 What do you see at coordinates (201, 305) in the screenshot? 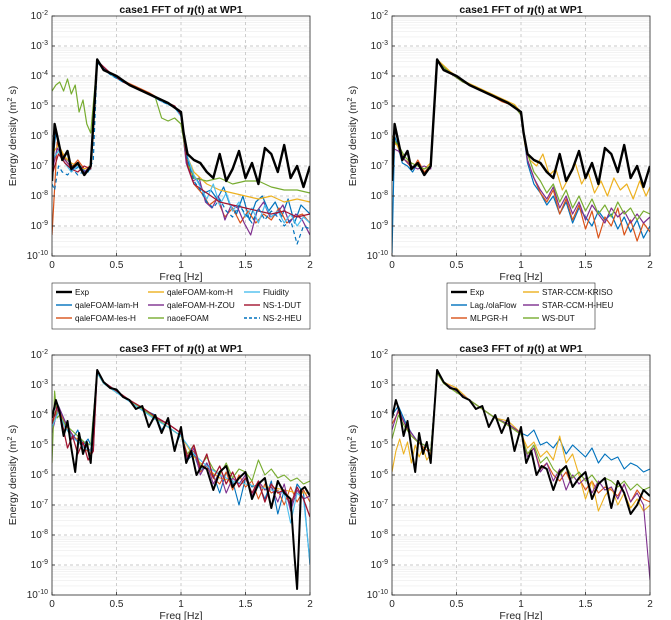
I see `legend-entry-label: qaleFOAM-H-ZOU` at bounding box center [201, 305].